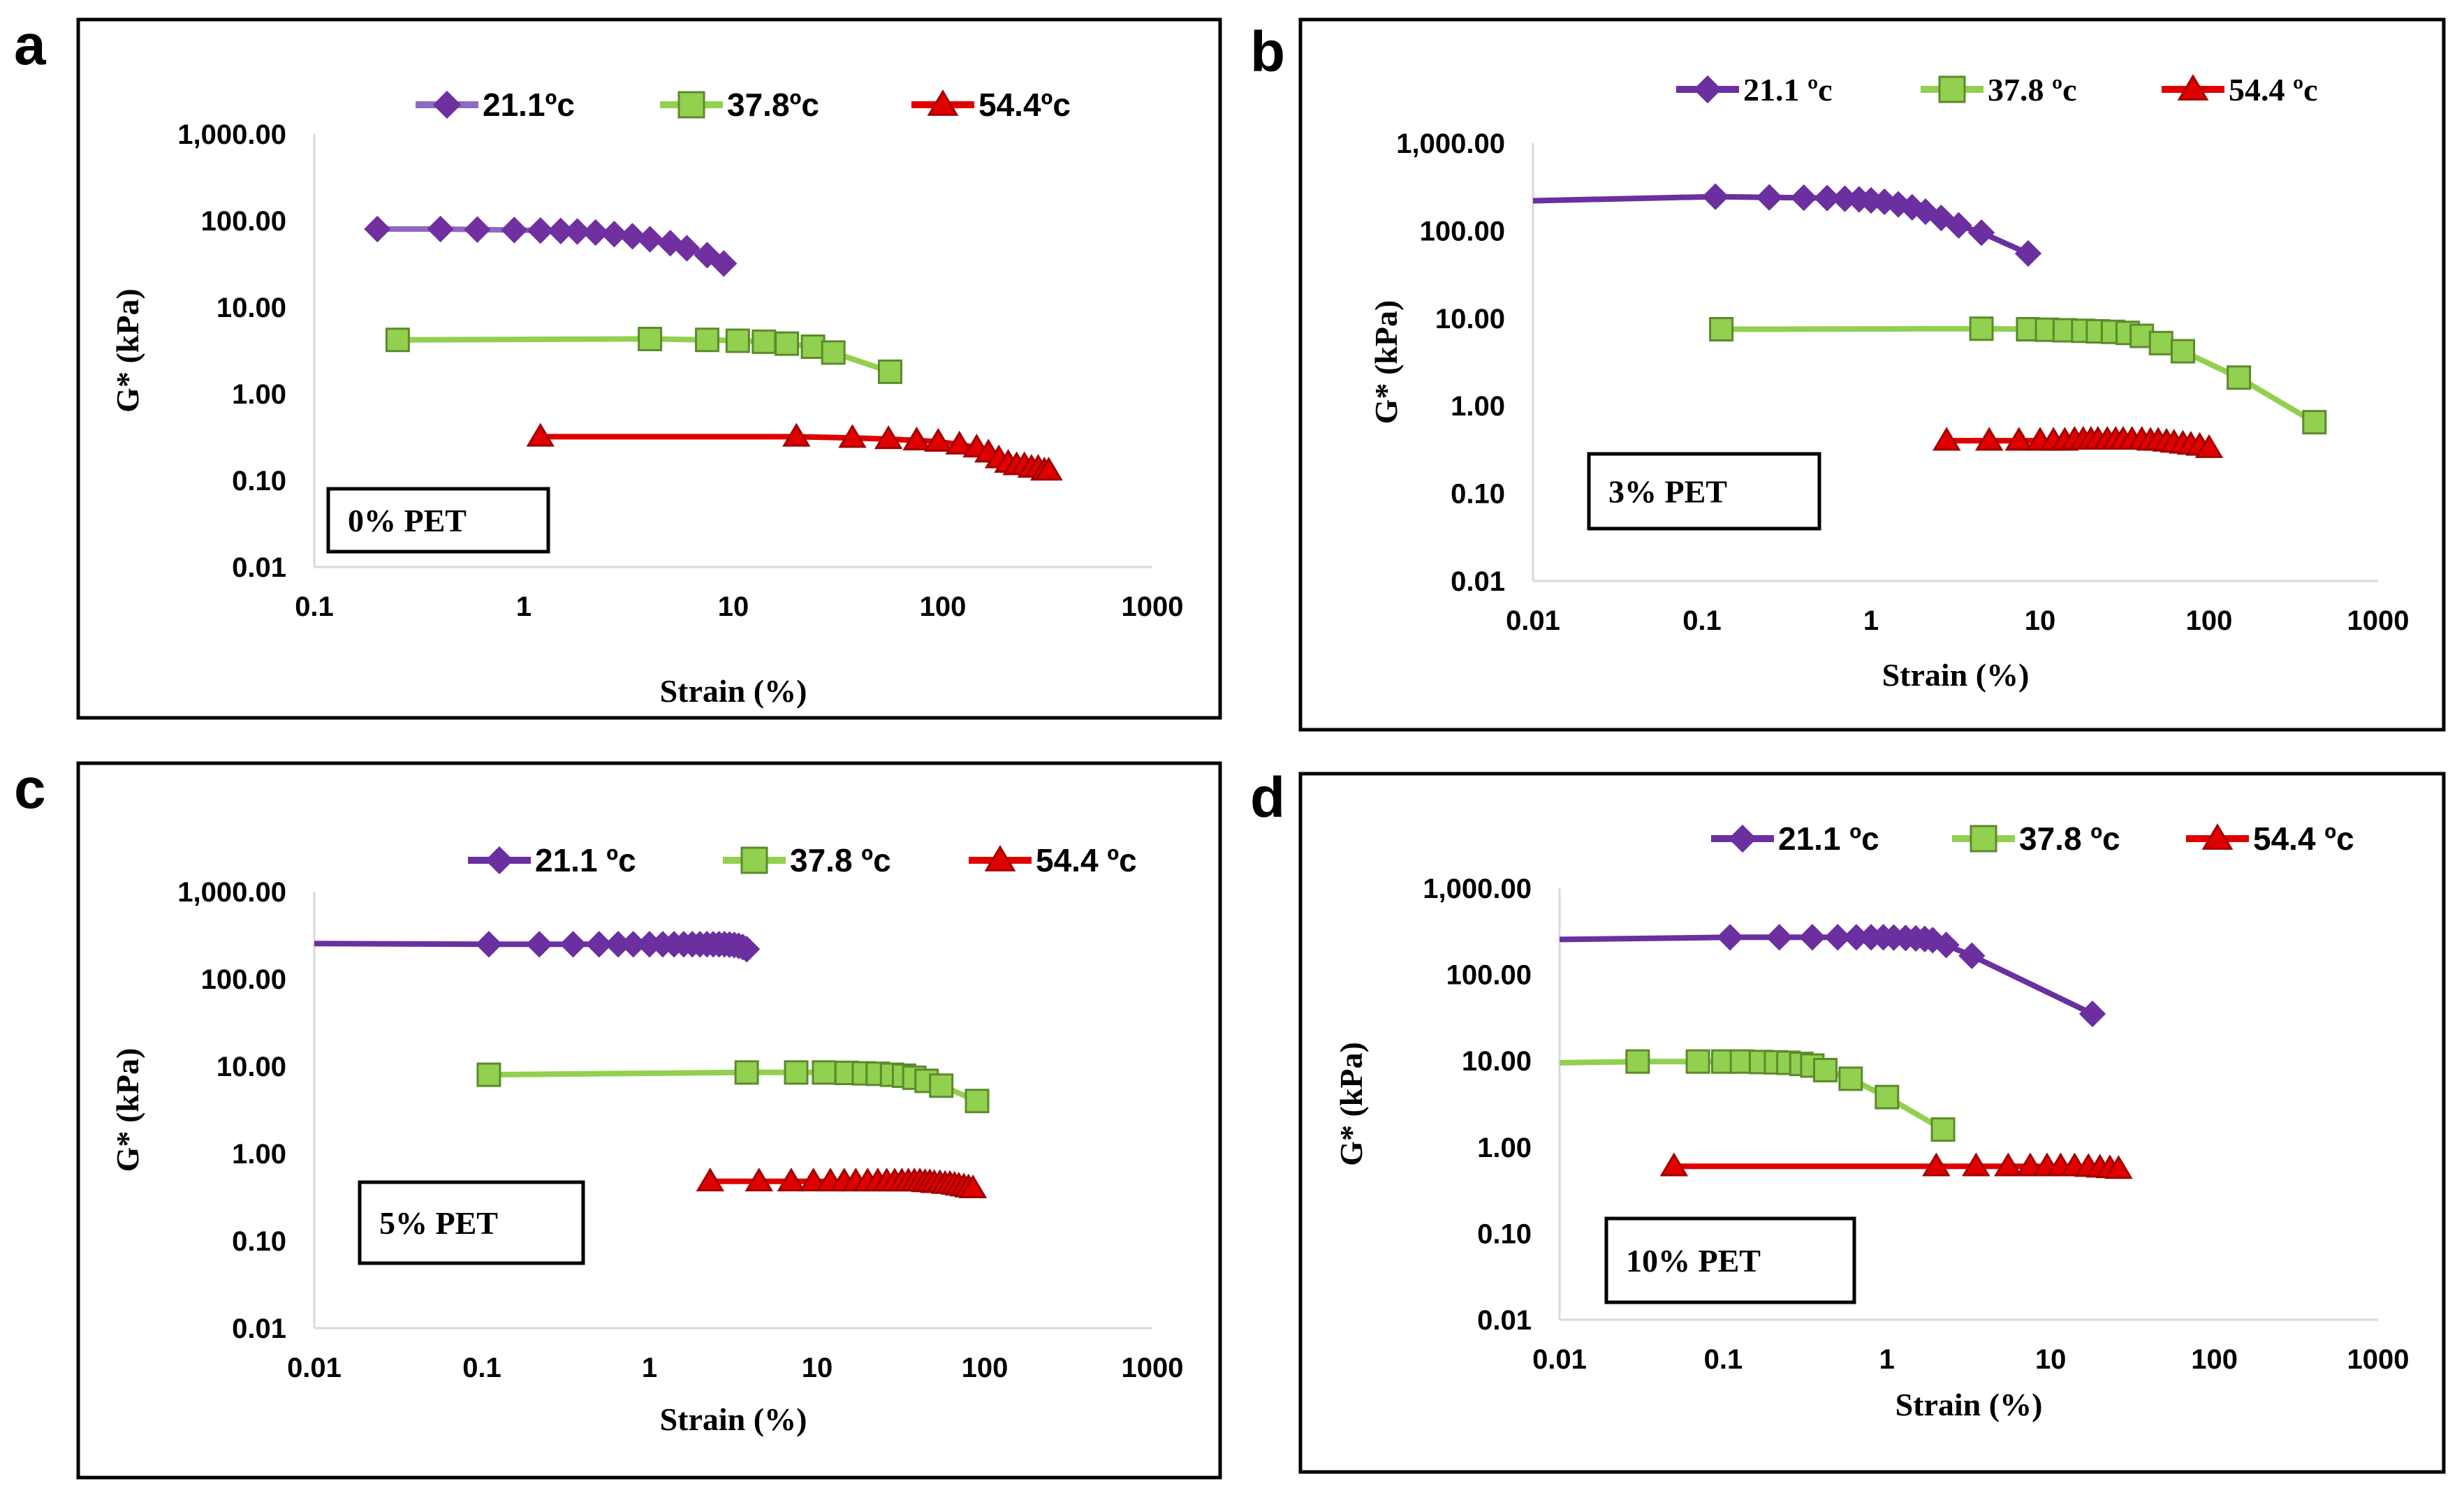 Image resolution: width=2464 pixels, height=1502 pixels. I want to click on legend-item-s21: 21.1ºc, so click(495, 105).